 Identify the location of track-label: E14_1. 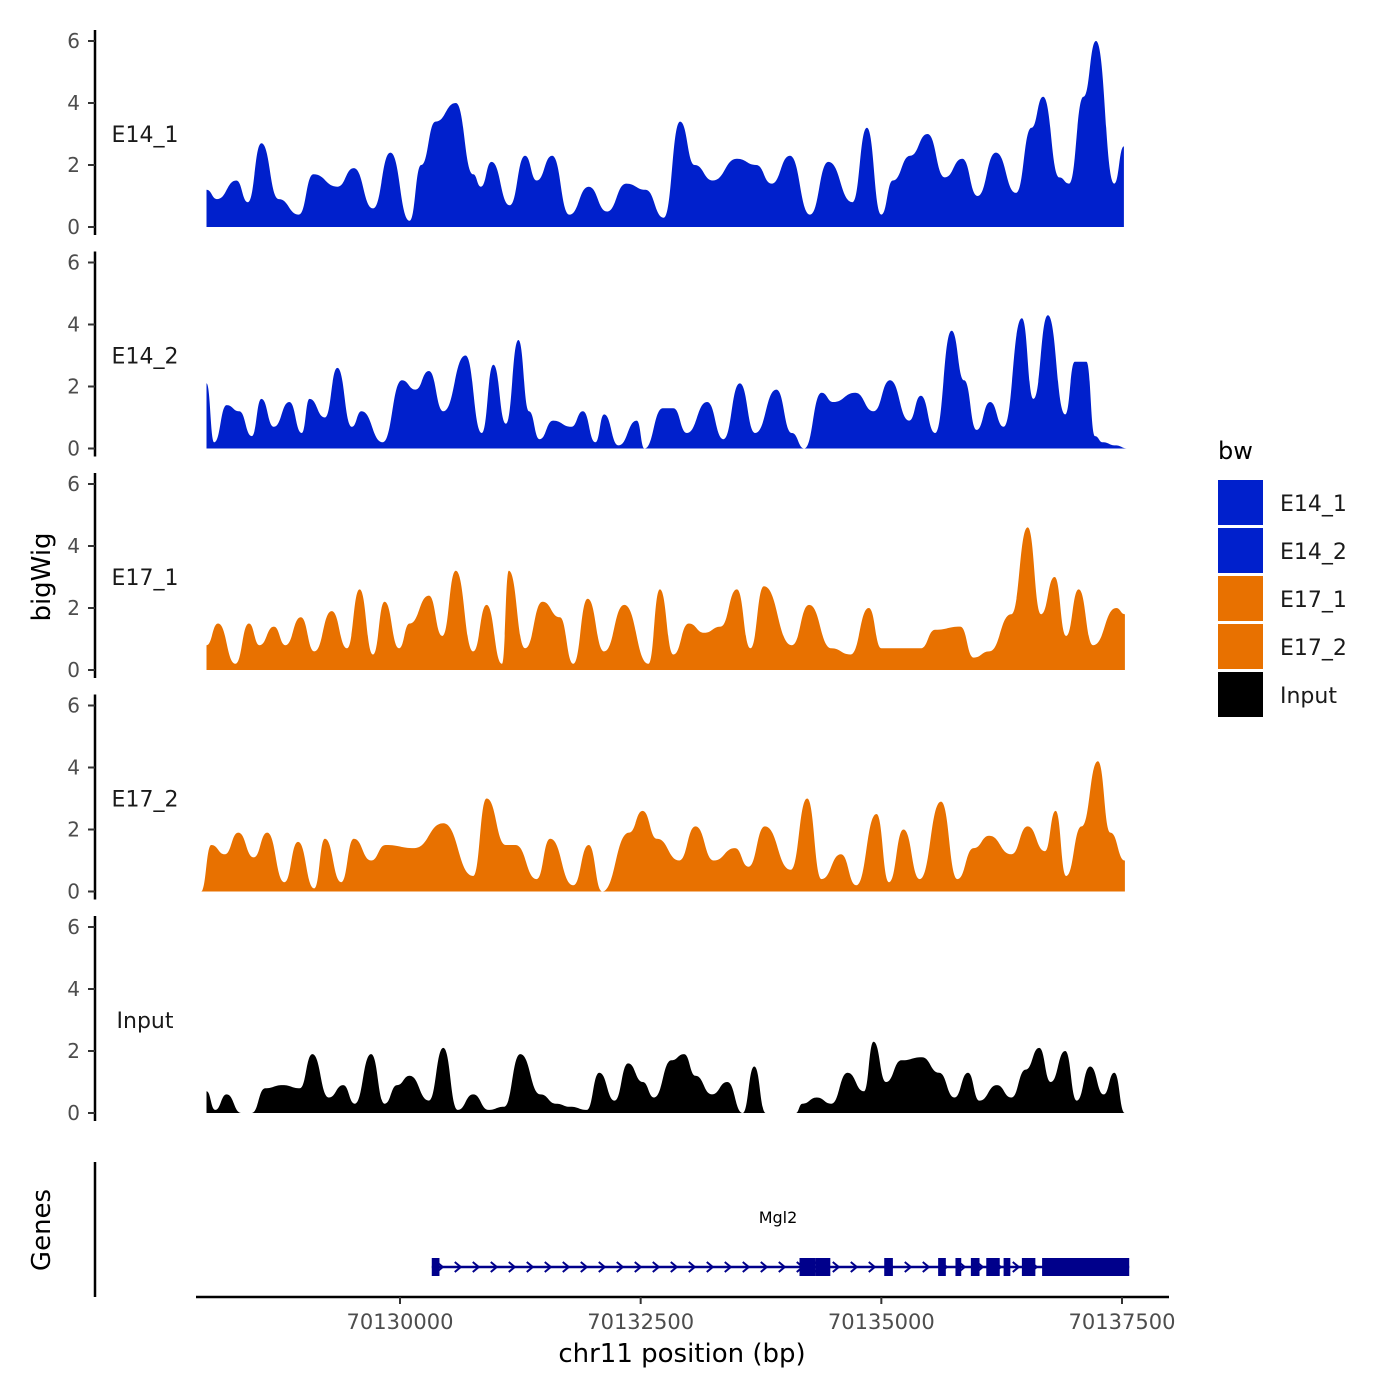
(145, 135).